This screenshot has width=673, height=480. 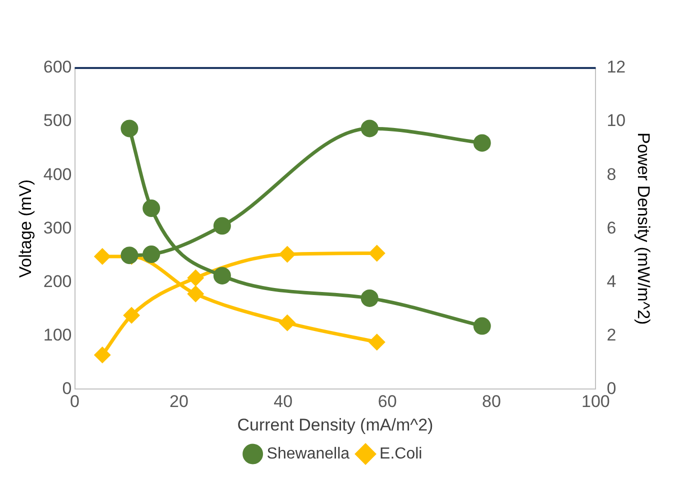 I want to click on y-tick-label: 100, so click(x=57, y=334).